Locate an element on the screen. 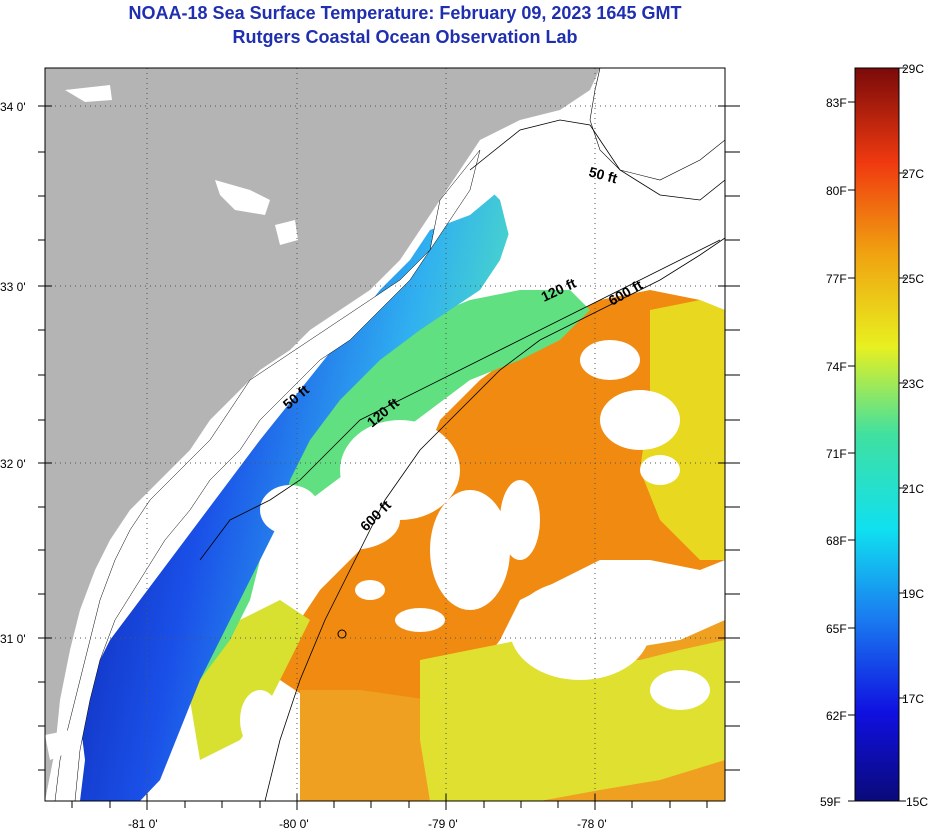  colorbar-f-59: 59F is located at coordinates (830, 802).